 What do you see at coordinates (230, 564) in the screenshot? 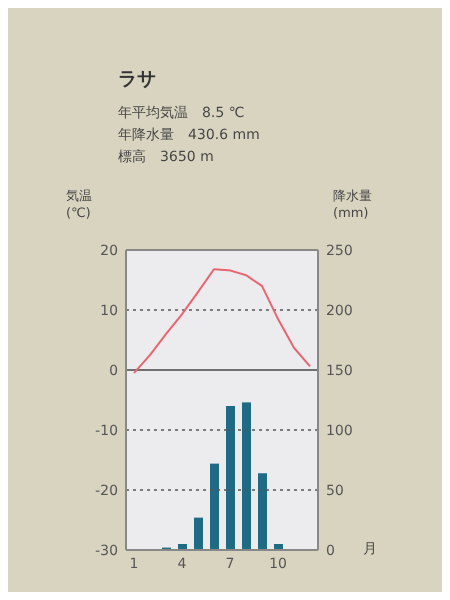
I see `x-tick-label: 7` at bounding box center [230, 564].